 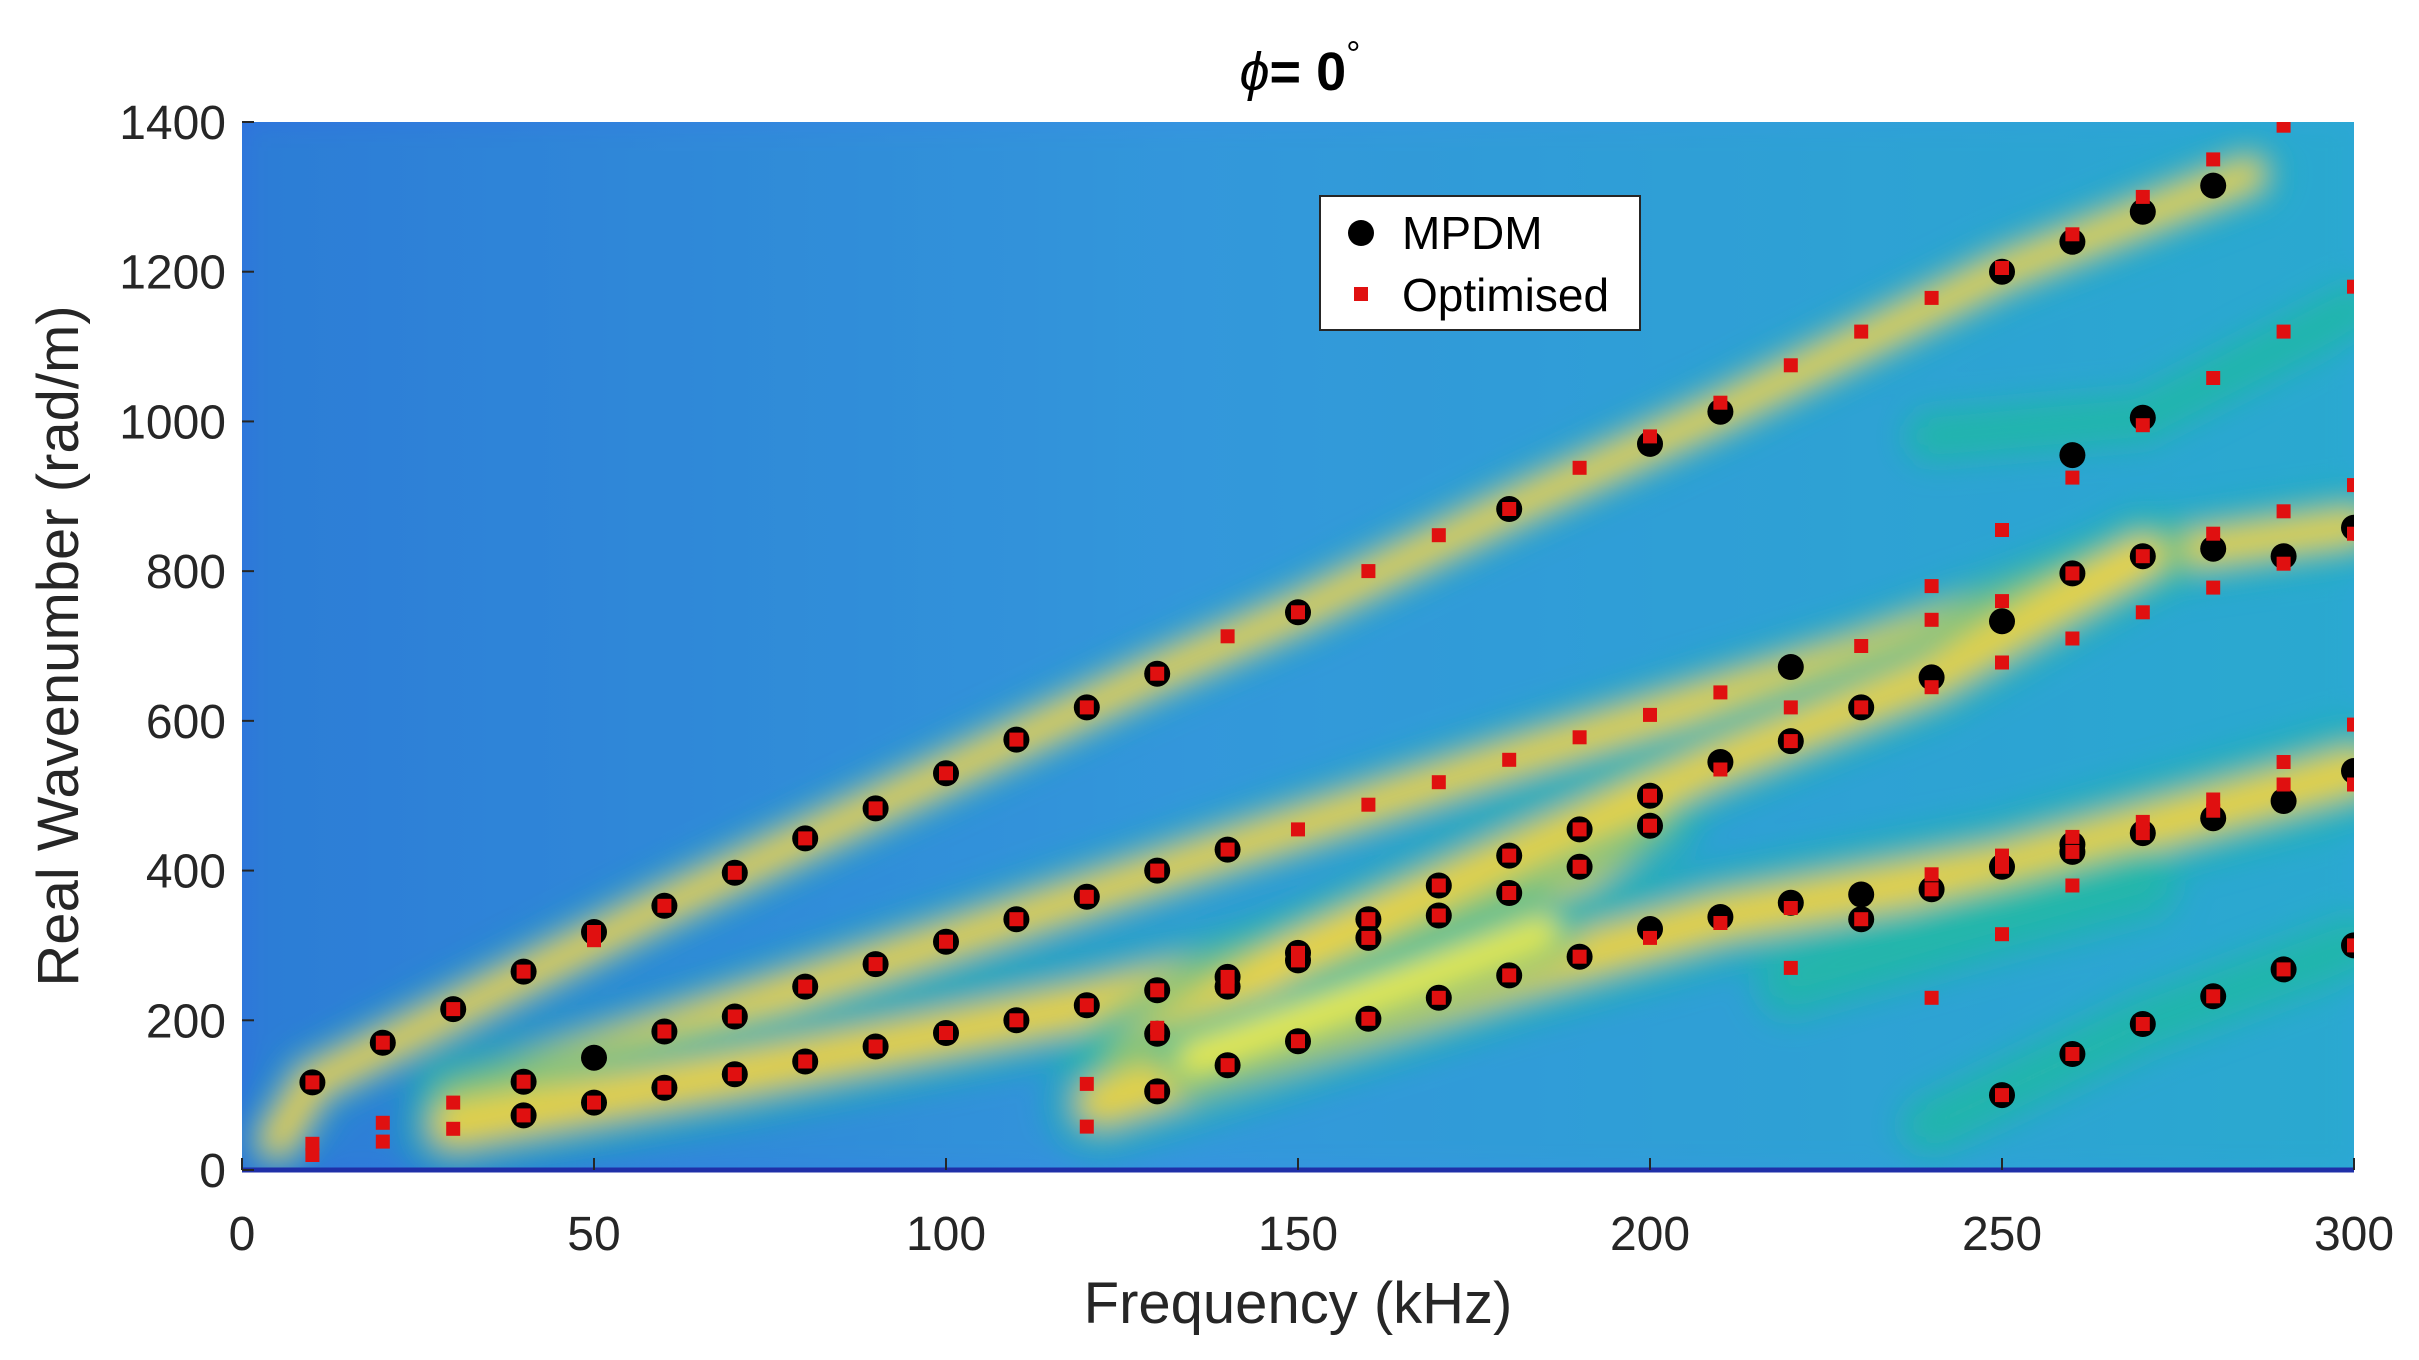 What do you see at coordinates (1298, 1234) in the screenshot?
I see `x-tick-label-3: 150` at bounding box center [1298, 1234].